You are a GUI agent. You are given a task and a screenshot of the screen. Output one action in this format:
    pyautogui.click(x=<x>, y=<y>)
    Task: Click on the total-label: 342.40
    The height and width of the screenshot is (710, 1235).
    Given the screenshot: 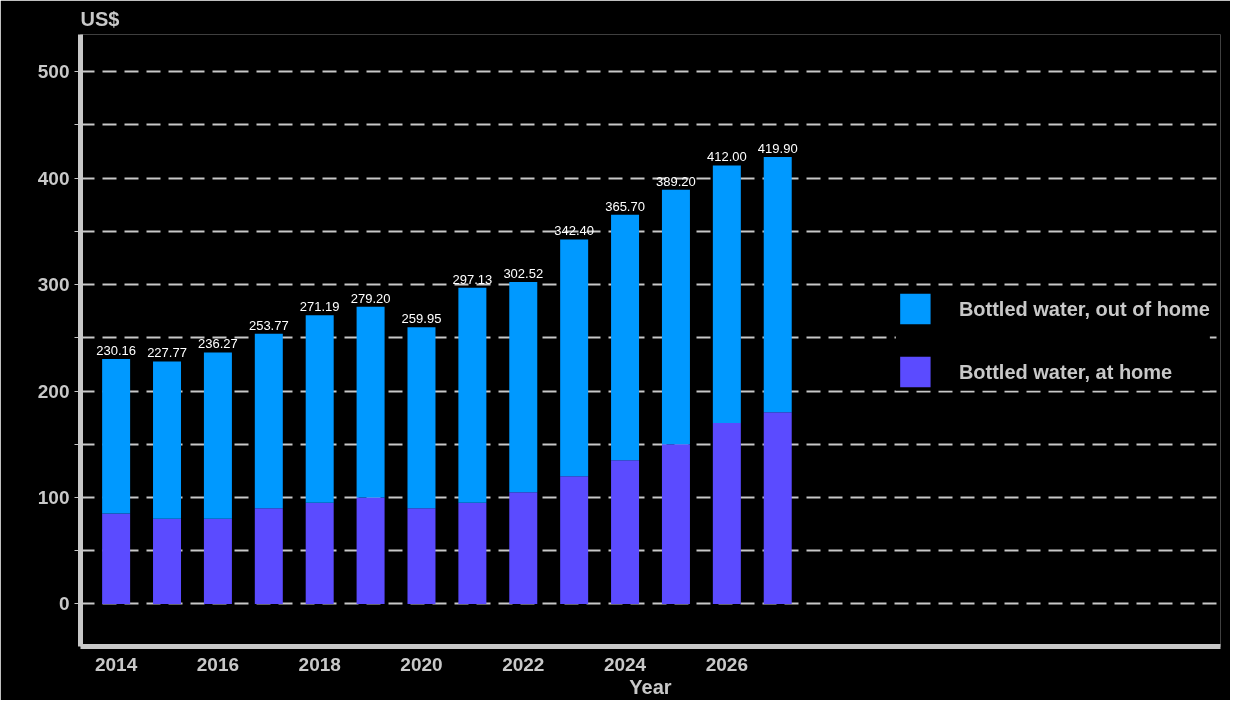 What is the action you would take?
    pyautogui.click(x=574, y=231)
    